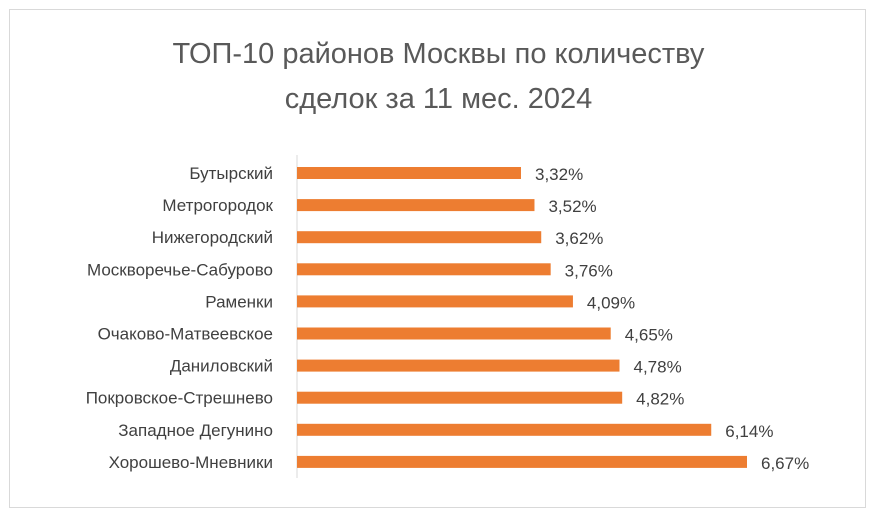 This screenshot has width=877, height=518. What do you see at coordinates (660, 399) in the screenshot?
I see `data-label: 4,82%` at bounding box center [660, 399].